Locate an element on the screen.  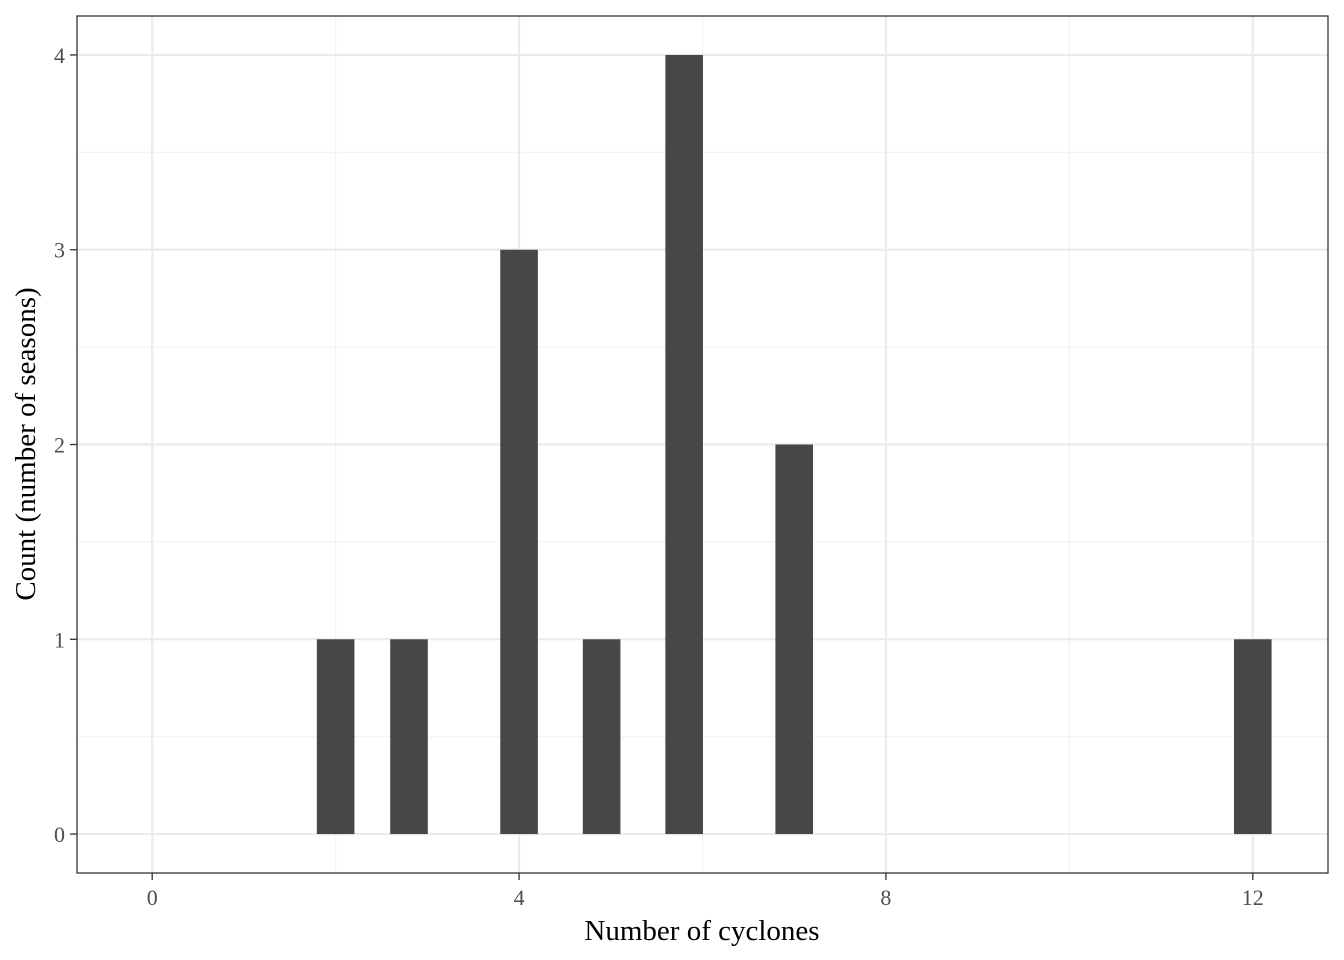
x-axis-ticks: 0 4 8 12 is located at coordinates (705, 891).